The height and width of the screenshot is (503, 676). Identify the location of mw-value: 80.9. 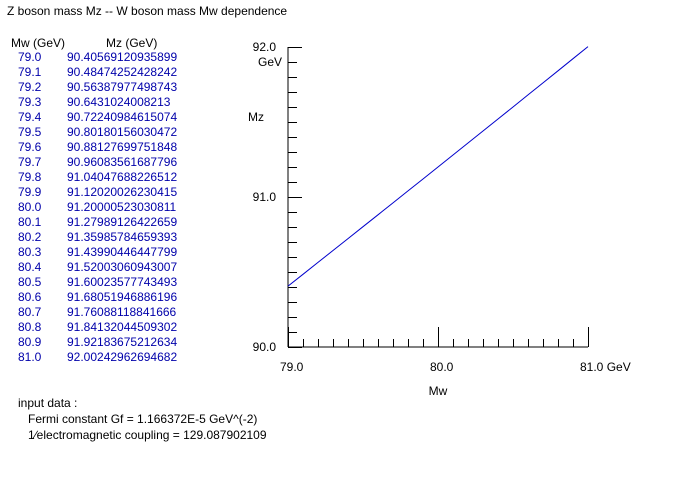
(30, 342).